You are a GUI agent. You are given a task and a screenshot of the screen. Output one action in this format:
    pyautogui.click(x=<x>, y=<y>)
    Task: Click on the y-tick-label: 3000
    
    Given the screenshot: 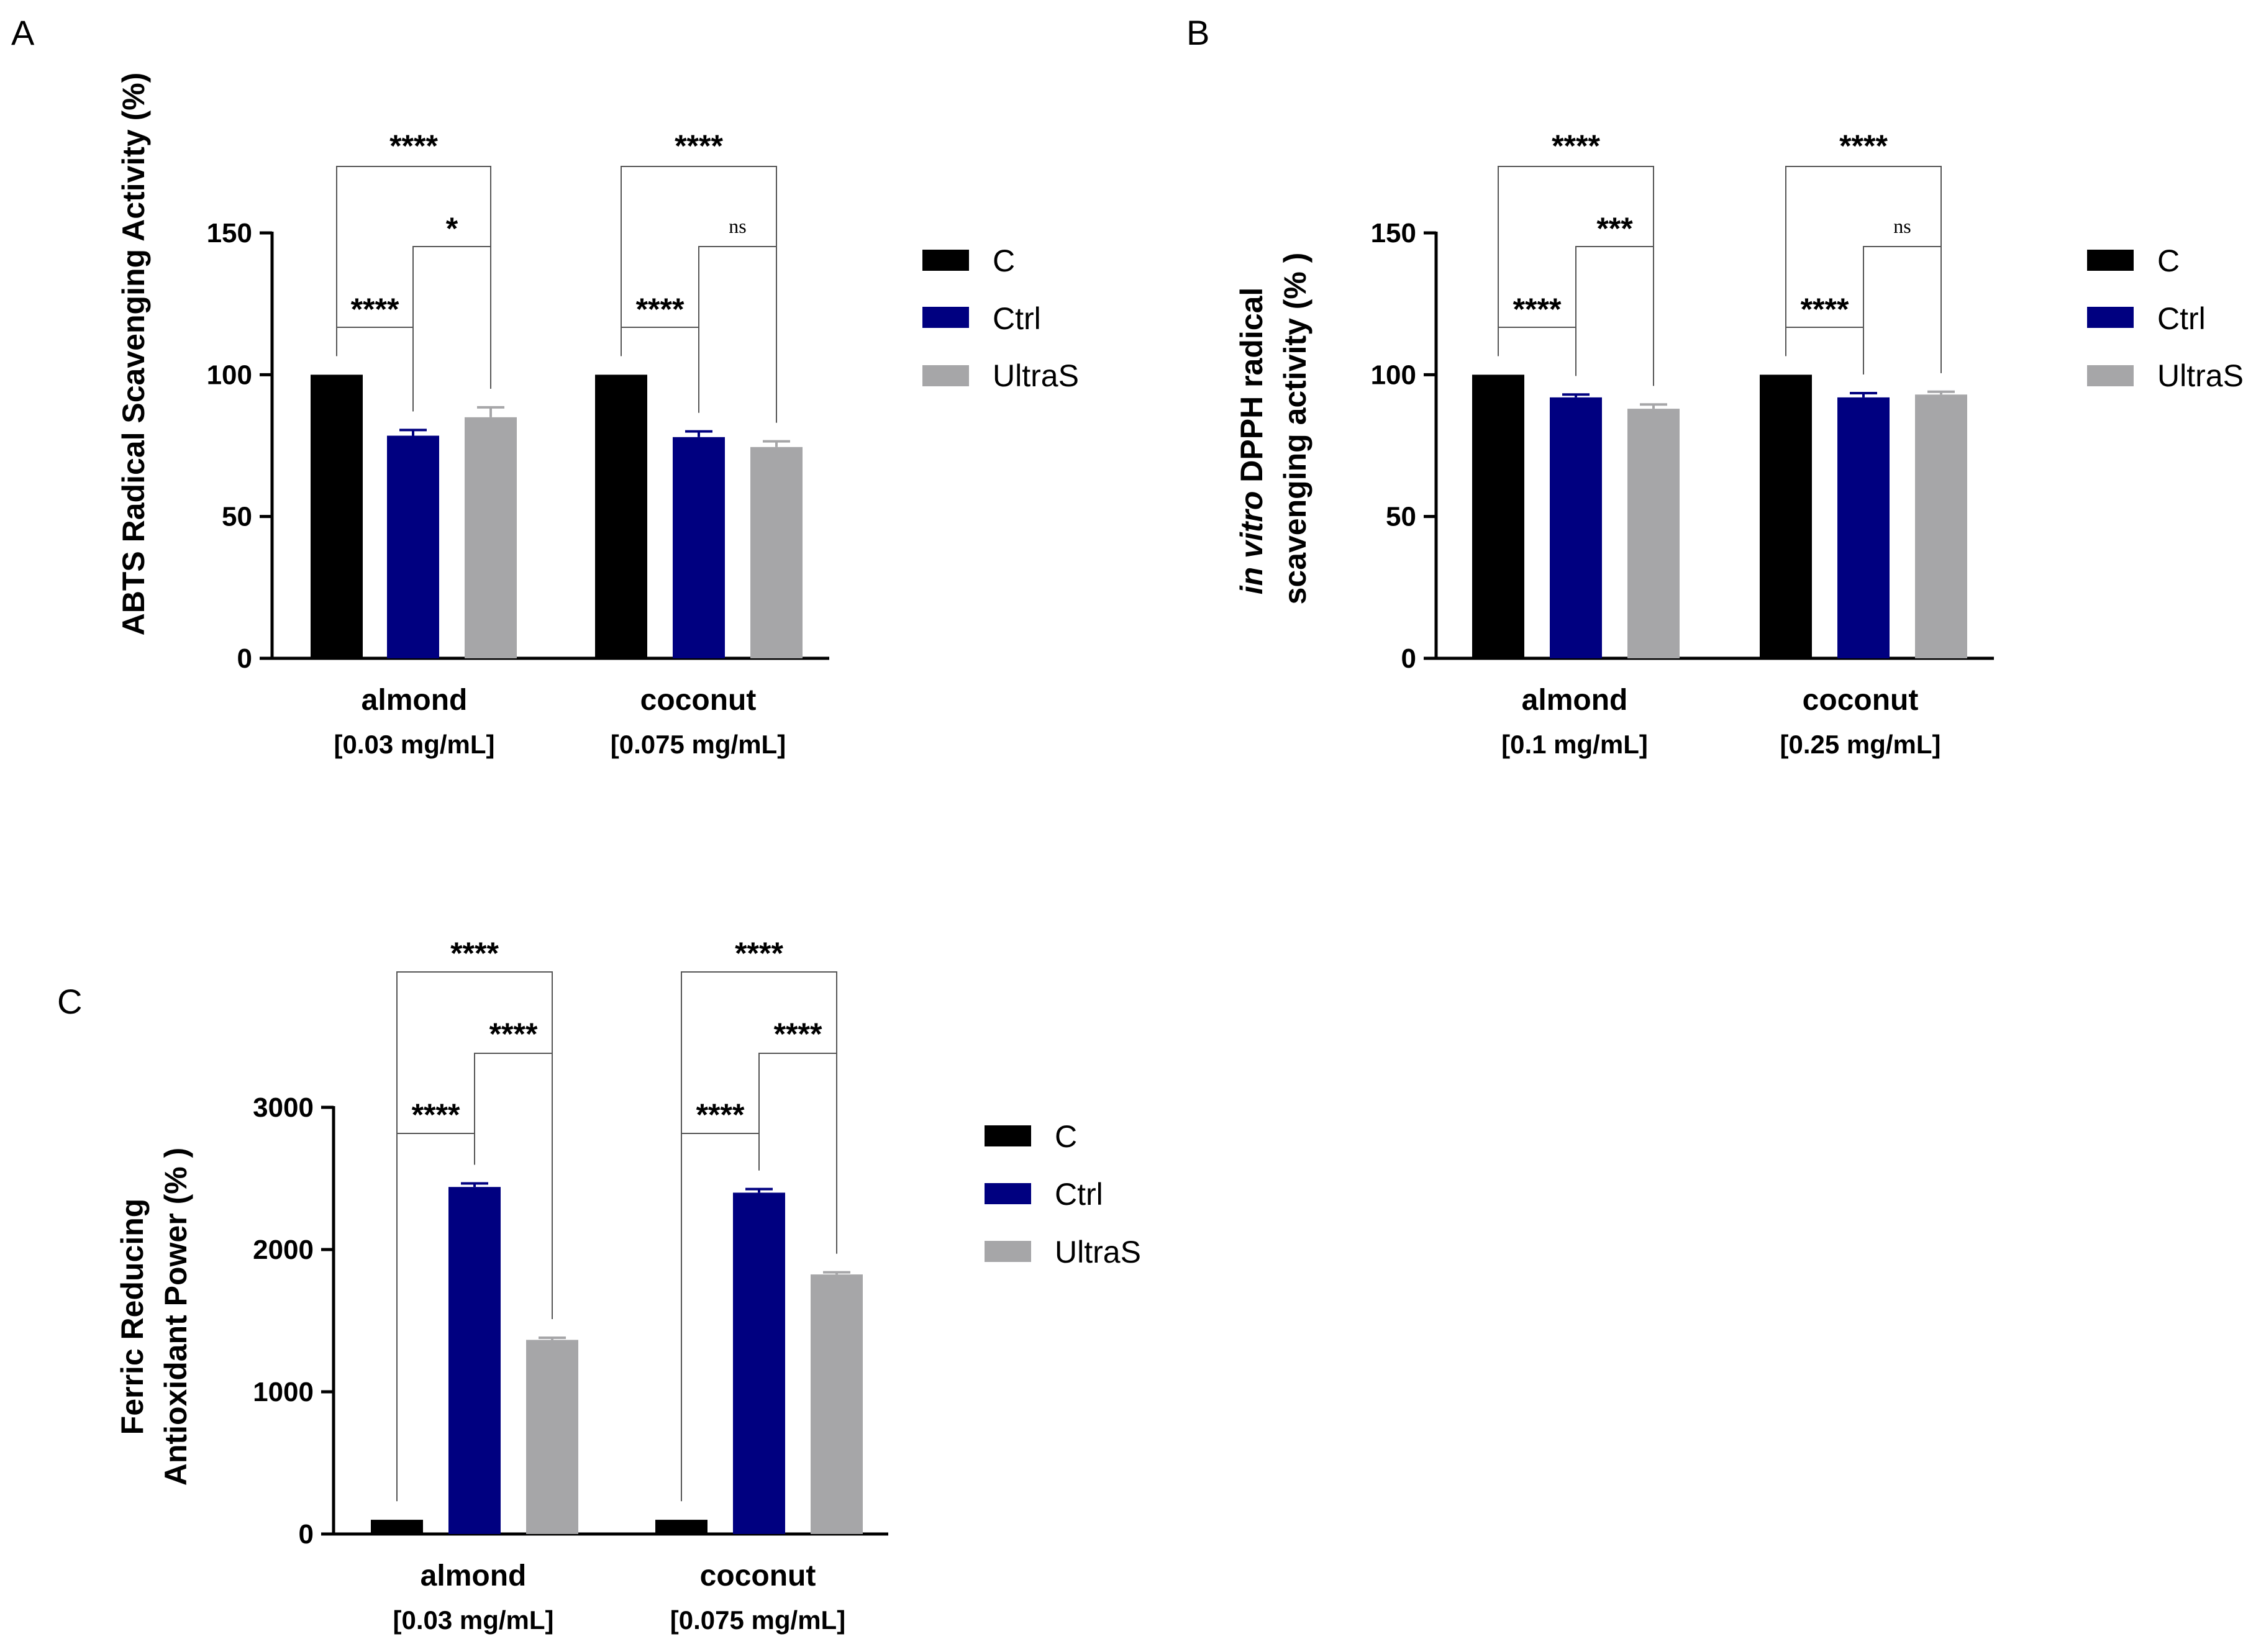 What is the action you would take?
    pyautogui.click(x=283, y=1107)
    